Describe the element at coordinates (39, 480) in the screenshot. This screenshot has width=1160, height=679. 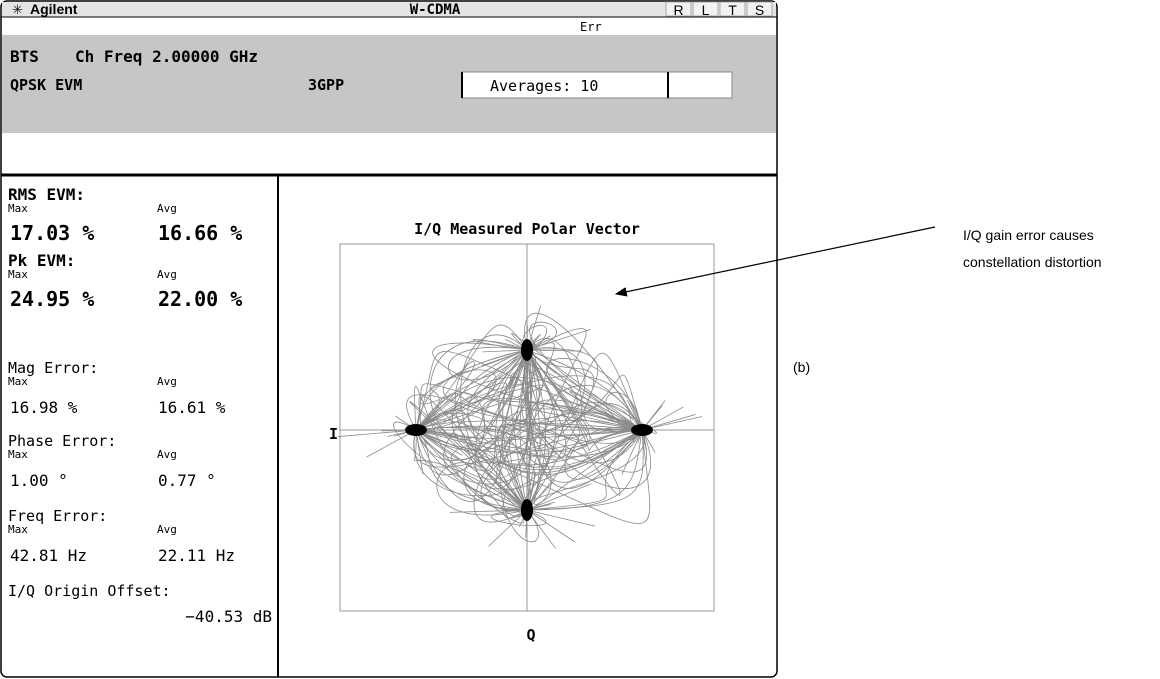
I see `max-value: 1.00 °` at that location.